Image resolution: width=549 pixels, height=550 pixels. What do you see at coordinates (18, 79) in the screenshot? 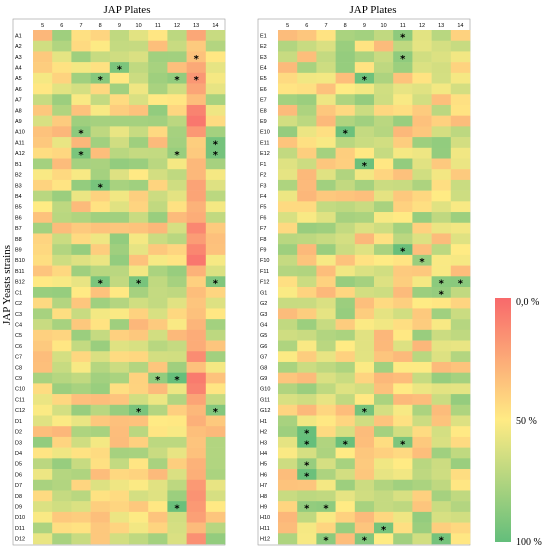
I see `row-tick-label: A5` at bounding box center [18, 79].